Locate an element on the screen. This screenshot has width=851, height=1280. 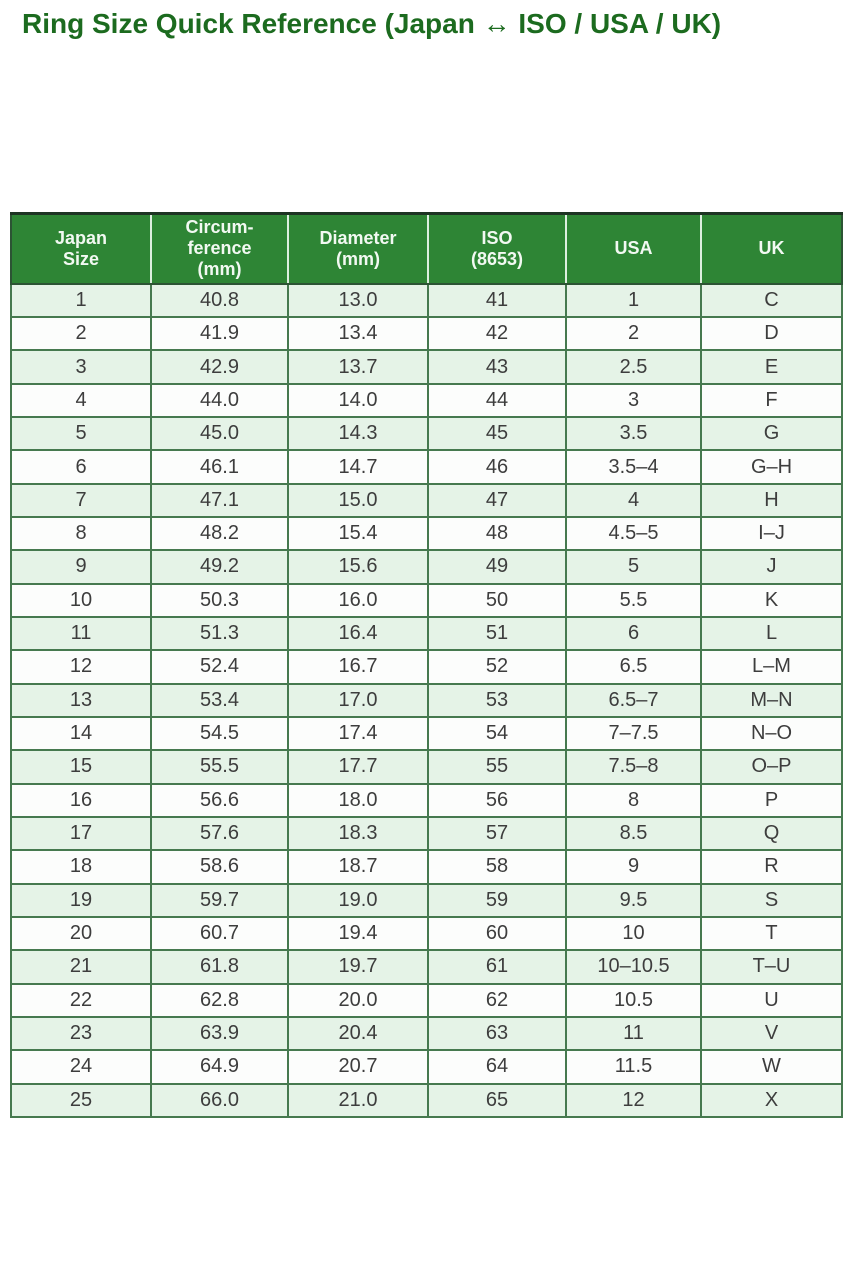
table-row: 3 42.9 13.7 43 2.5 E is located at coordinates (426, 367).